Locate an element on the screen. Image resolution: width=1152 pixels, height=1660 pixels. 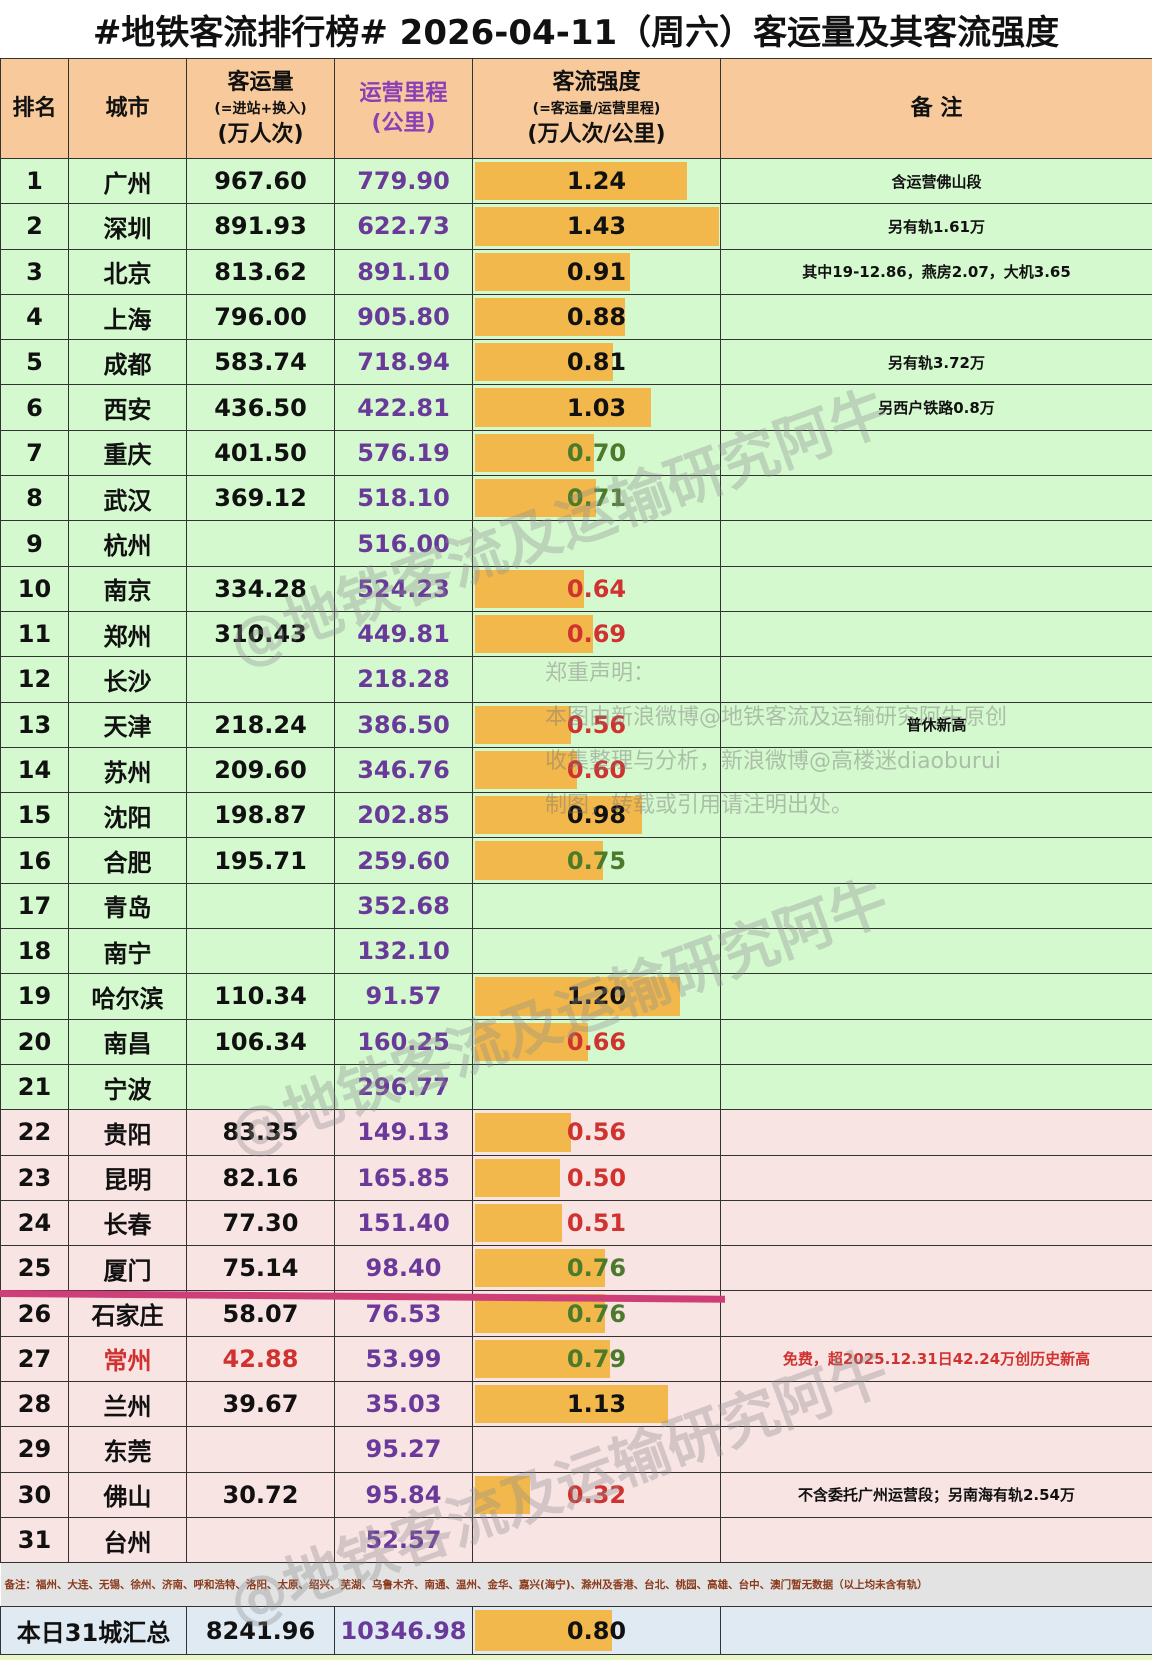
header-intensity: 客流强度 (=客运量/运营里程) (万人次/公里) is located at coordinates (596, 108).